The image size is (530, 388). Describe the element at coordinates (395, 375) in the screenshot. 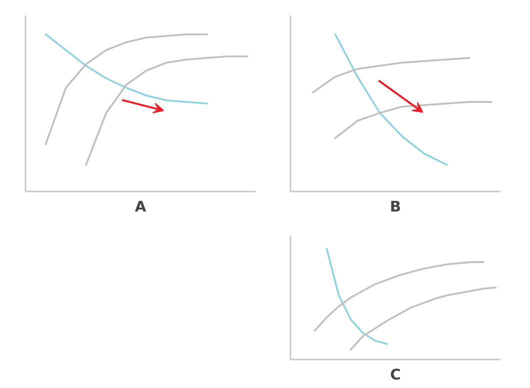

I see `text: C` at that location.